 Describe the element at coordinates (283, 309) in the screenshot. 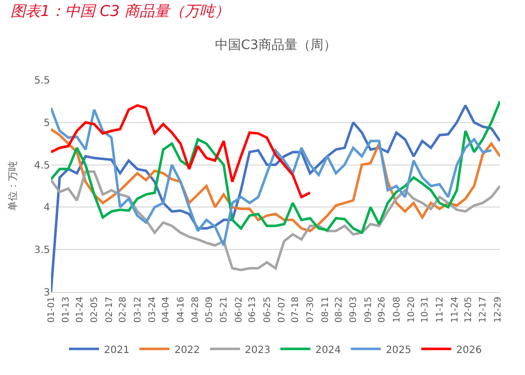

I see `x-tick-label: 07-07` at that location.